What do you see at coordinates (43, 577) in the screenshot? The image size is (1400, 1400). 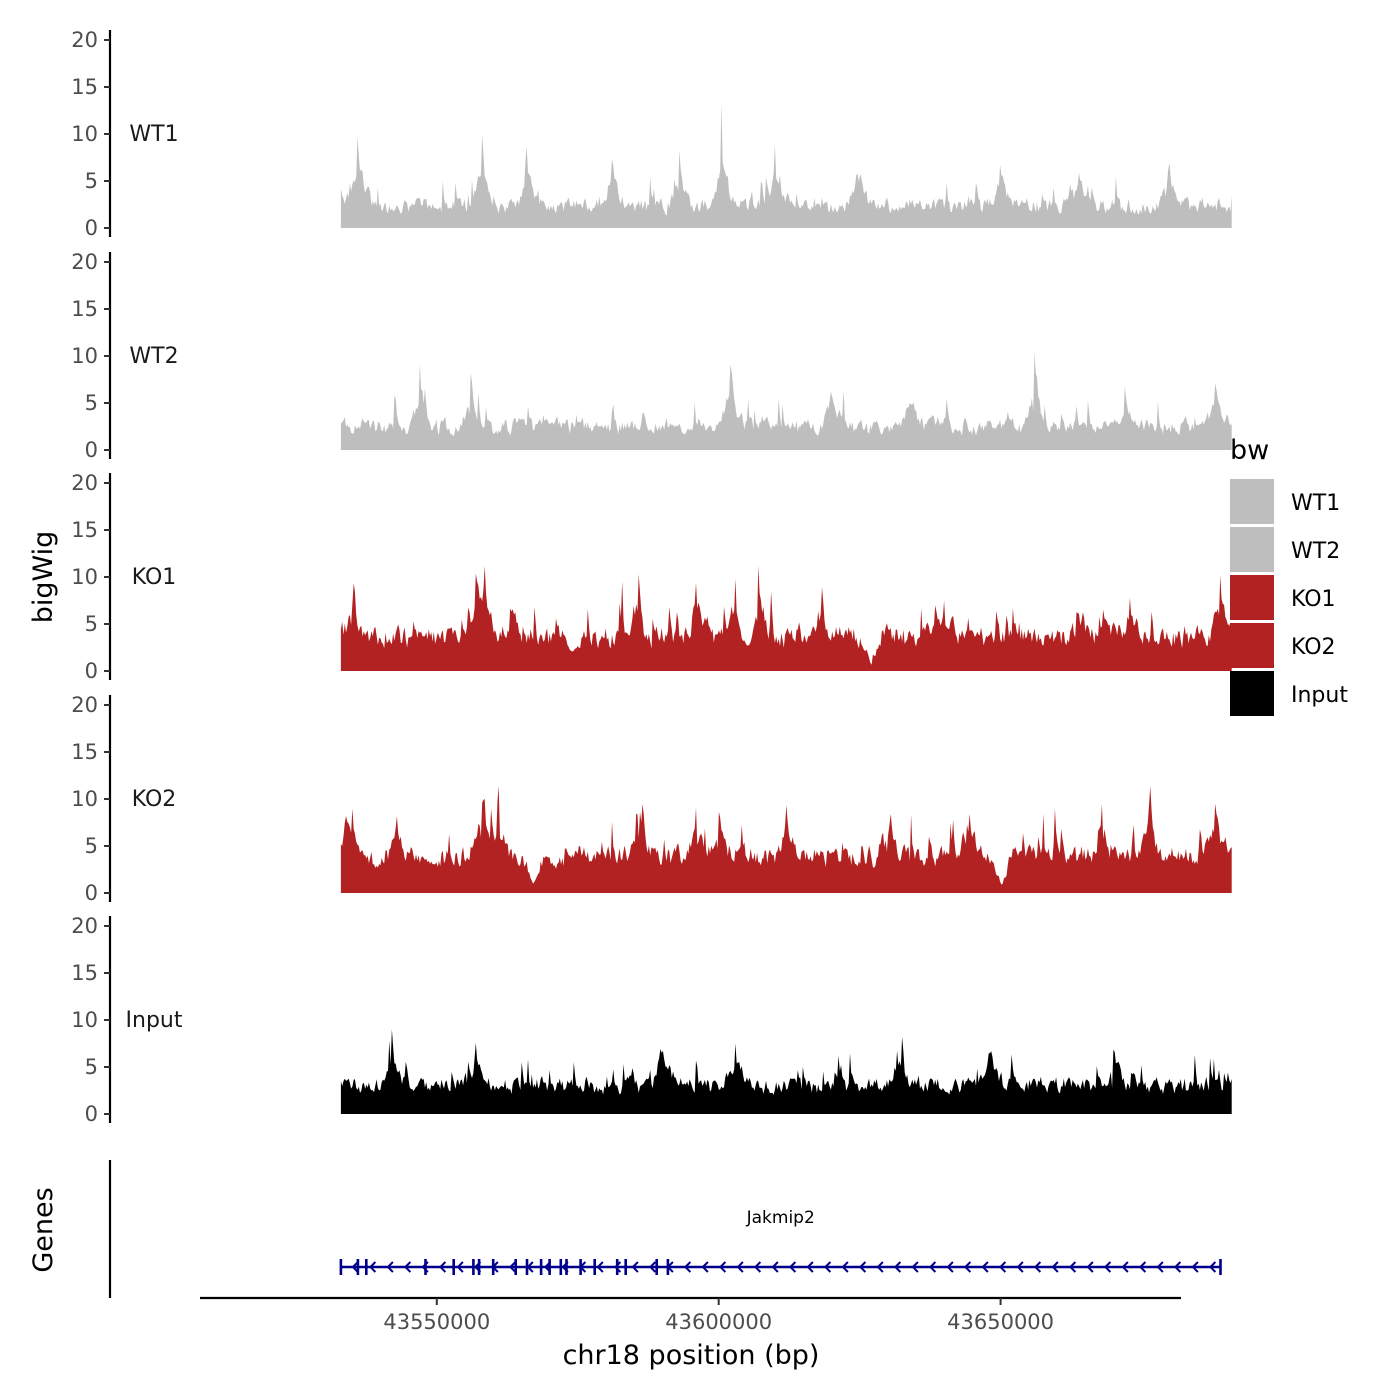 I see `y-axis-title: bigWig` at bounding box center [43, 577].